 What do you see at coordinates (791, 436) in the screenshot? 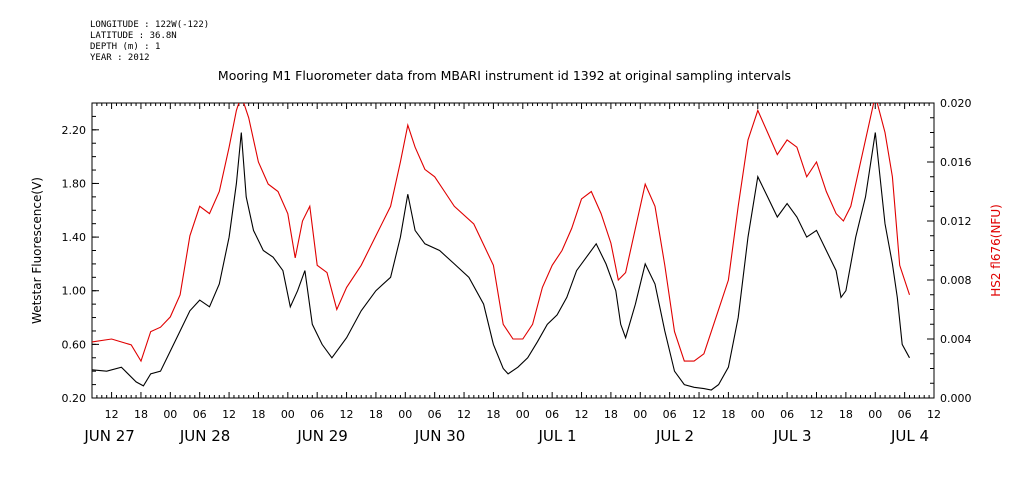
I see `x-date-label: JUL 3` at bounding box center [791, 436].